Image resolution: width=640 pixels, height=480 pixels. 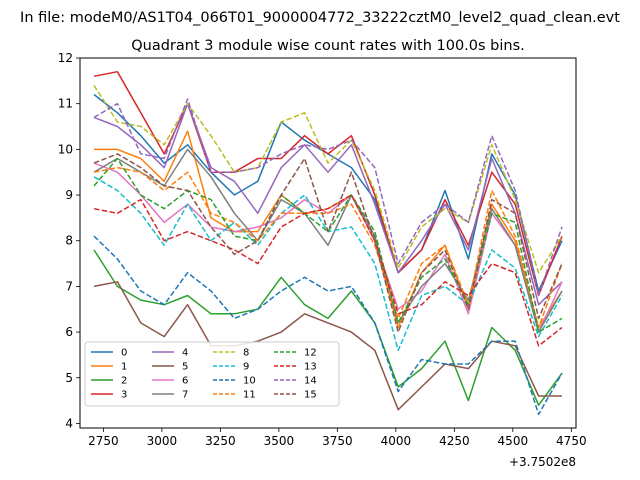 What do you see at coordinates (69, 332) in the screenshot?
I see `y-tick-label: 6` at bounding box center [69, 332].